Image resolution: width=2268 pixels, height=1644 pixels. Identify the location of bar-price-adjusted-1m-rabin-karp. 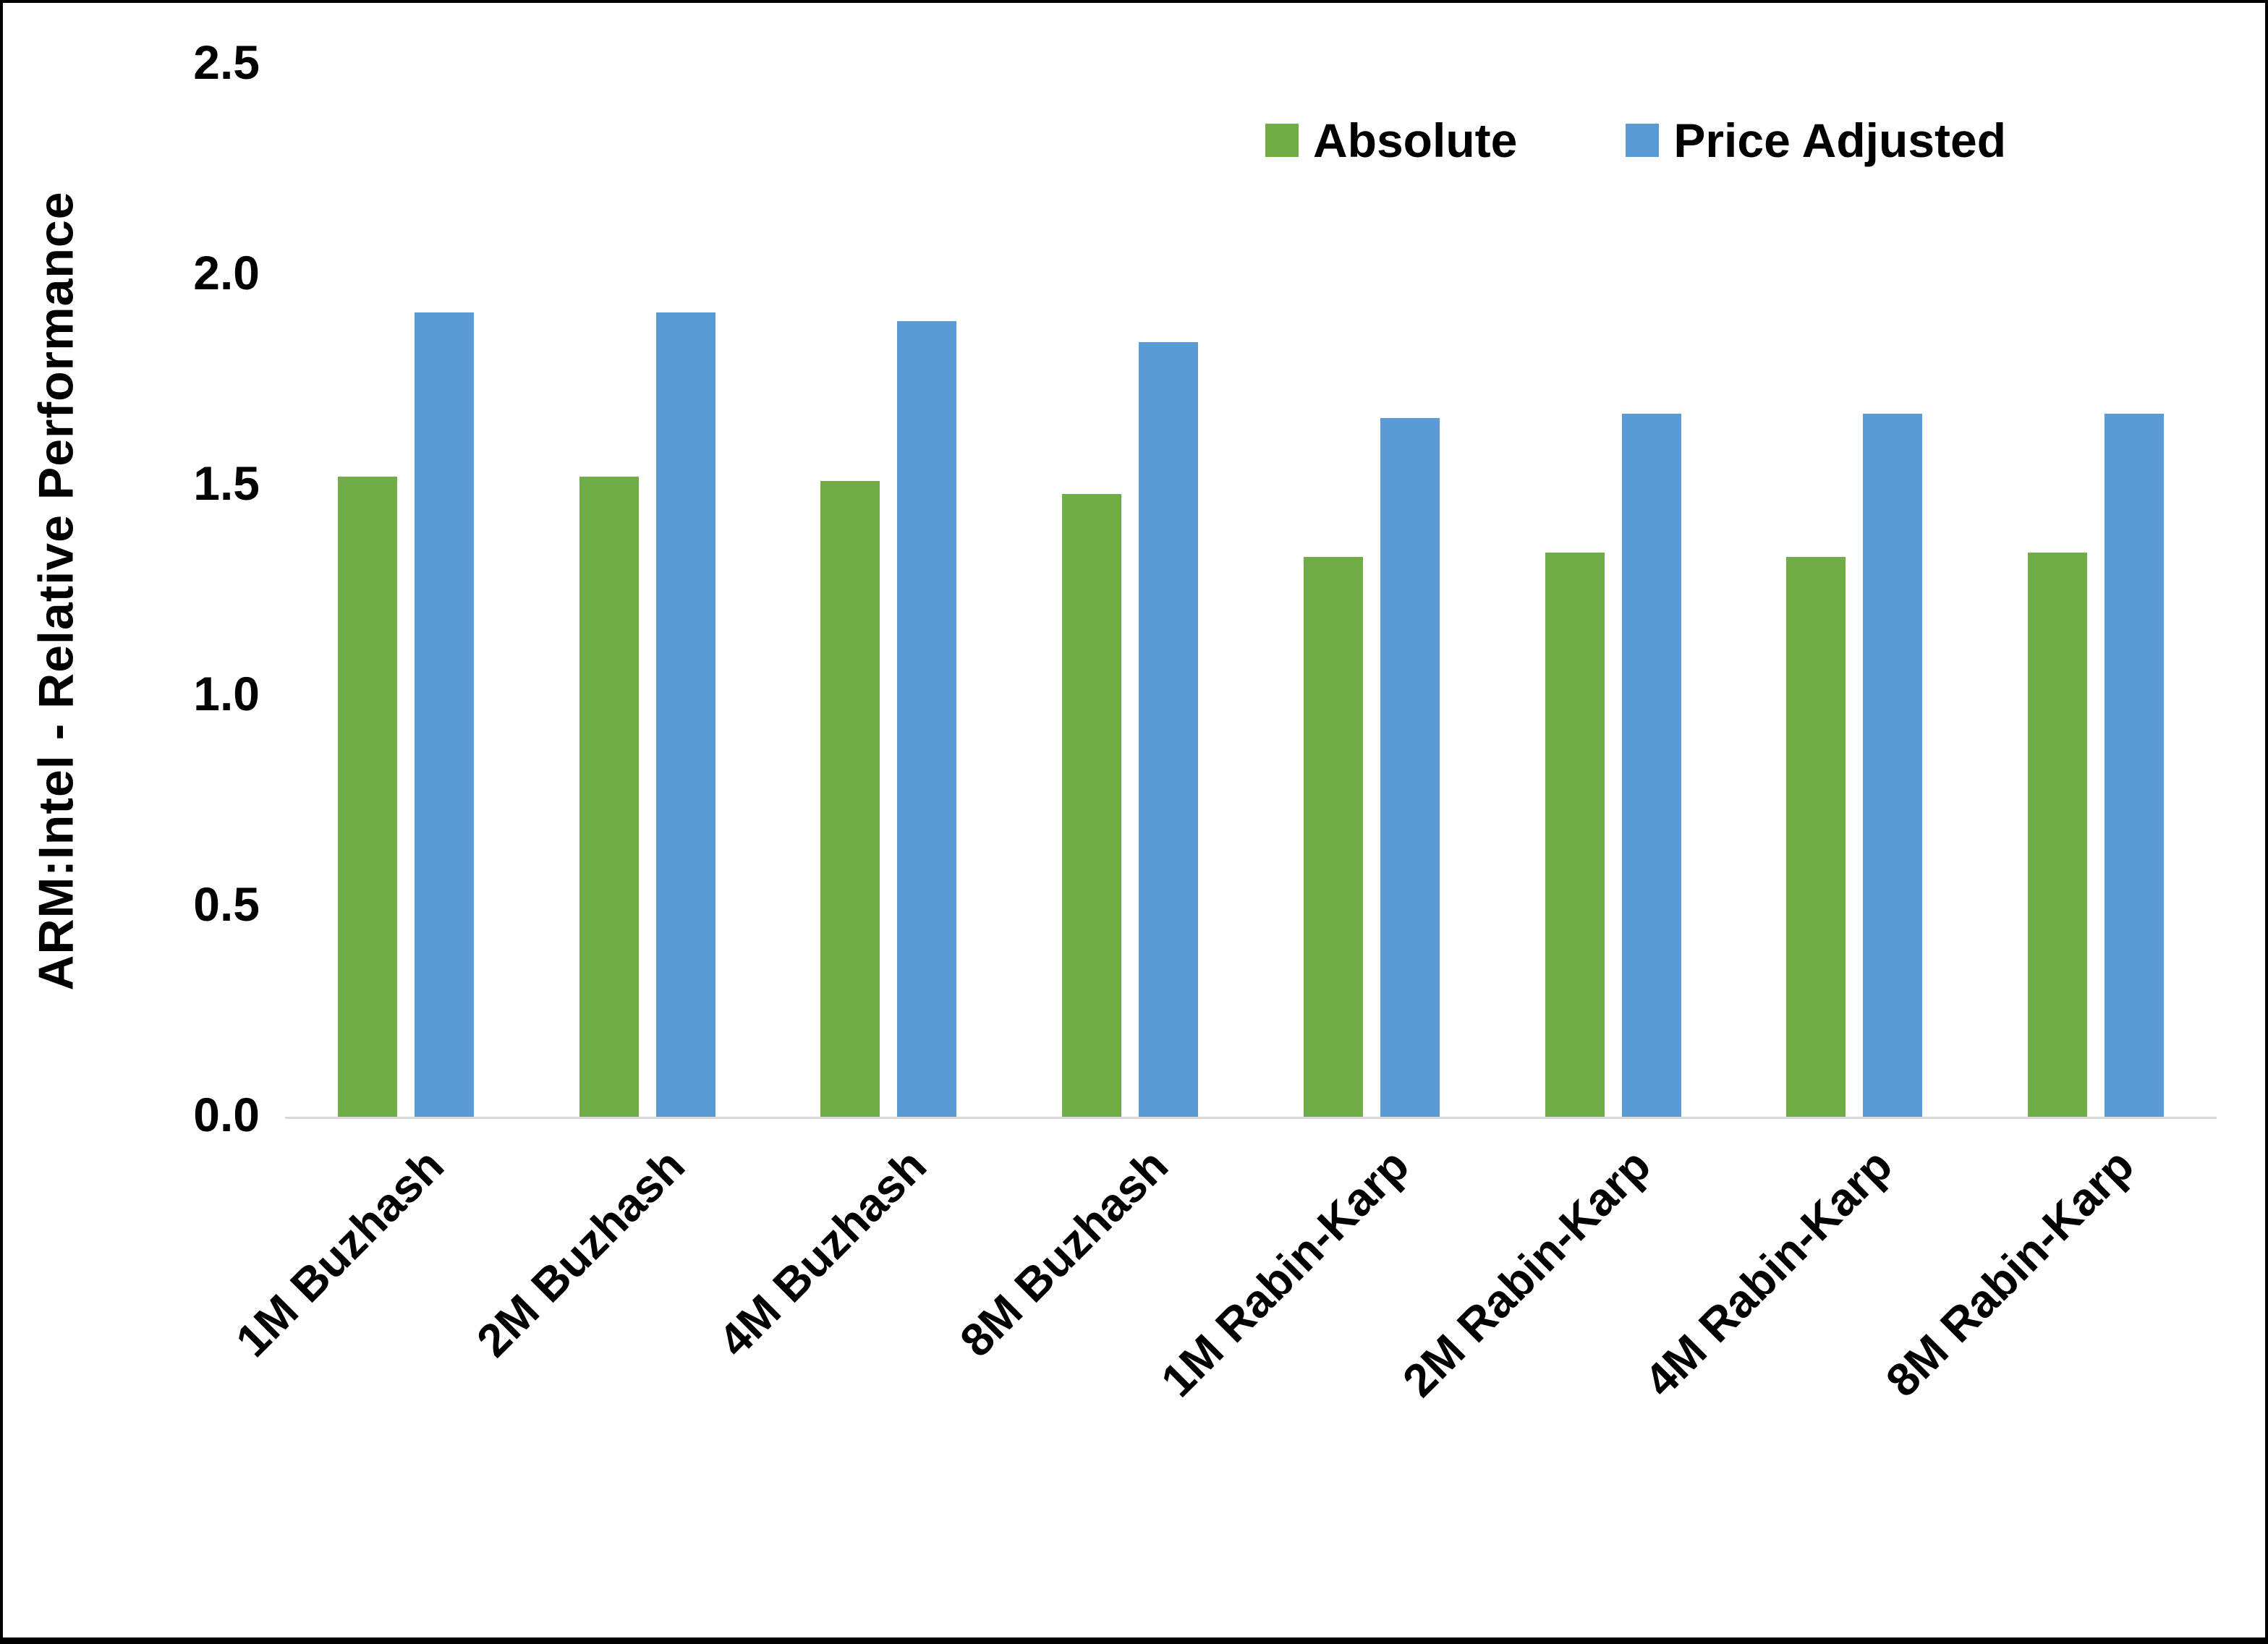
(1410, 767).